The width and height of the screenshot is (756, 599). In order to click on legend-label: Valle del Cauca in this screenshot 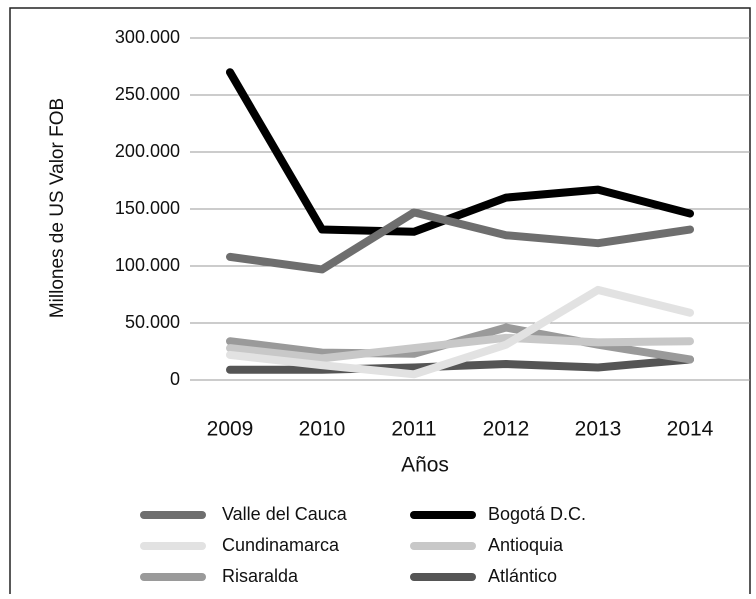, I will do `click(285, 514)`.